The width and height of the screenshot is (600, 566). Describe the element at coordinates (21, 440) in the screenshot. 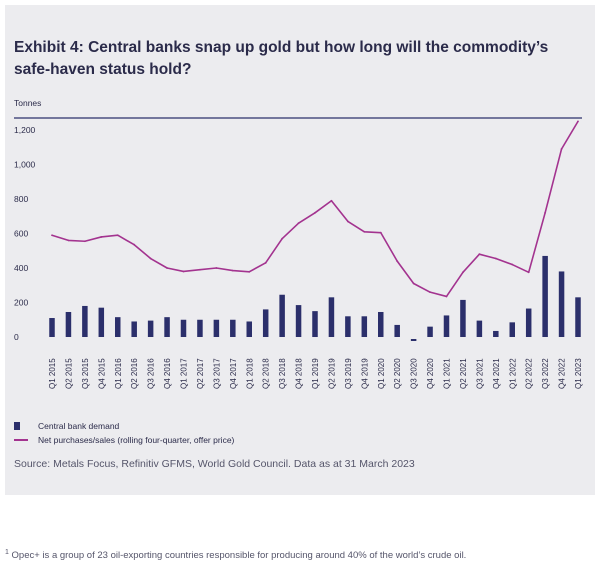

I see `legend-line-swatch` at that location.